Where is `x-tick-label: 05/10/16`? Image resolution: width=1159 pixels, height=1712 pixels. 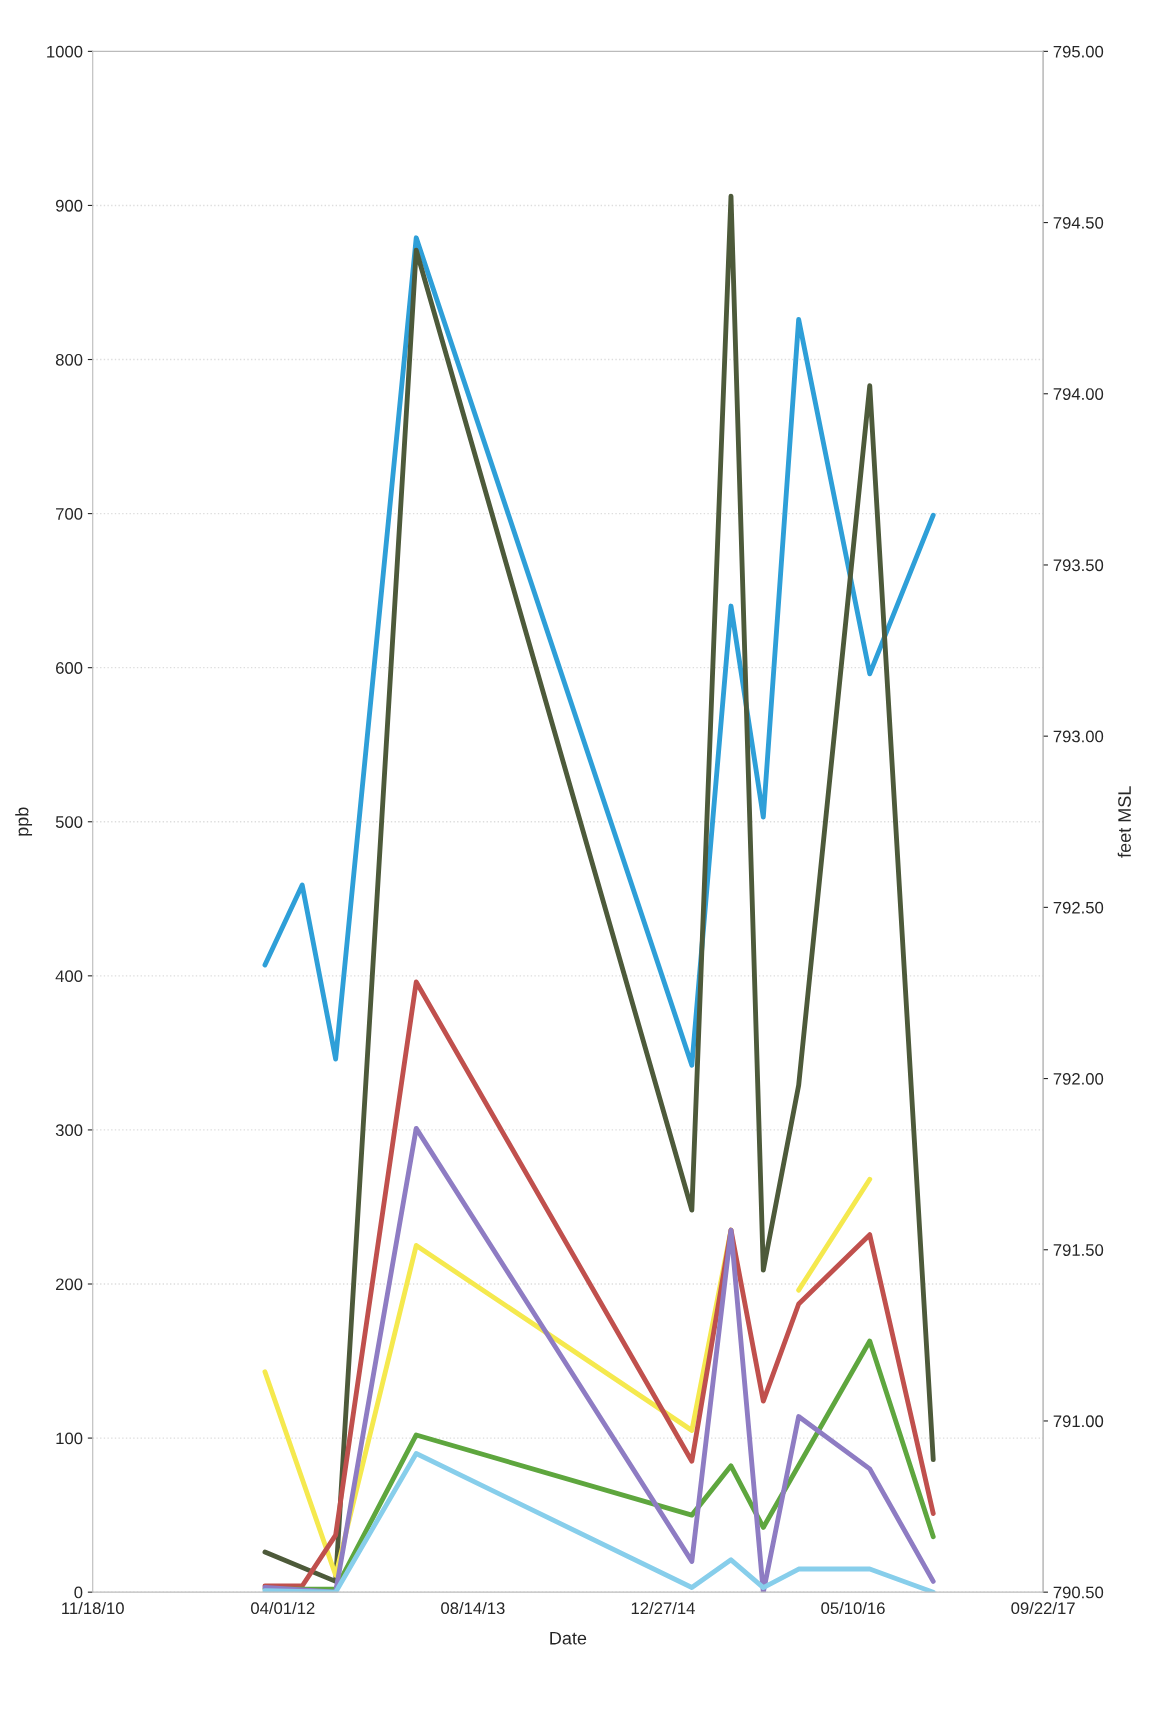 x-tick-label: 05/10/16 is located at coordinates (853, 1608).